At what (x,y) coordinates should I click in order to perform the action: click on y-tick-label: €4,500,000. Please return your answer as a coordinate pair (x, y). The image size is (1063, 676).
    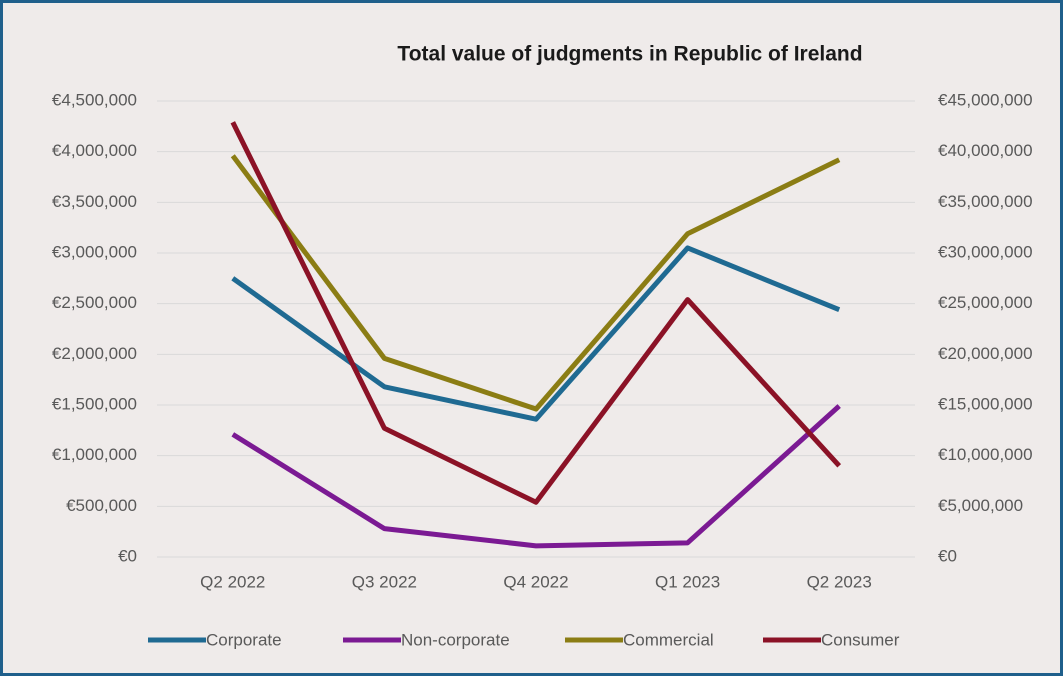
    Looking at the image, I should click on (94, 99).